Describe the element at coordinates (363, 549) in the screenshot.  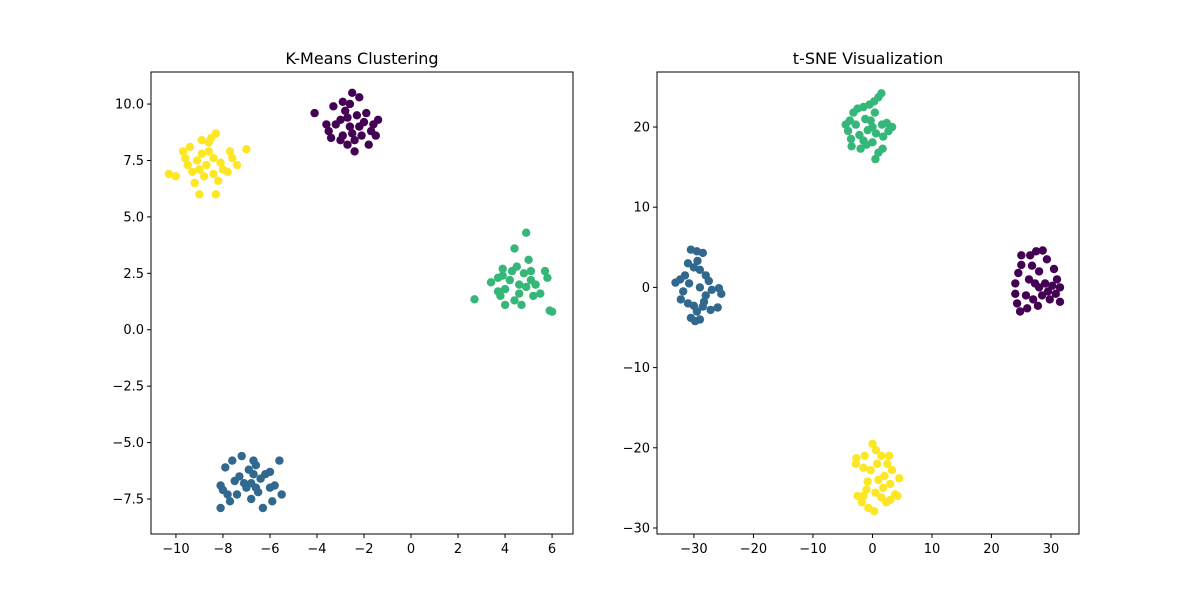
I see `kmeans-xtick-label: −2` at that location.